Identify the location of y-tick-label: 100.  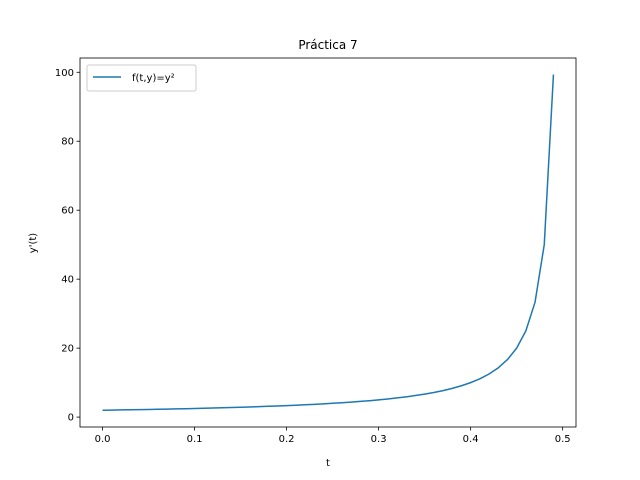
(64, 73).